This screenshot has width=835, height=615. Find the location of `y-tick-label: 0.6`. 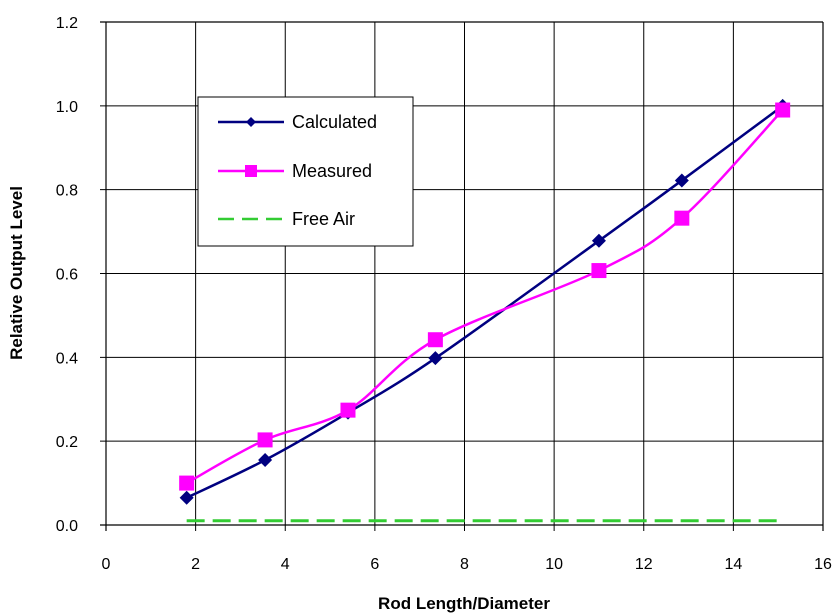

y-tick-label: 0.6 is located at coordinates (67, 275).